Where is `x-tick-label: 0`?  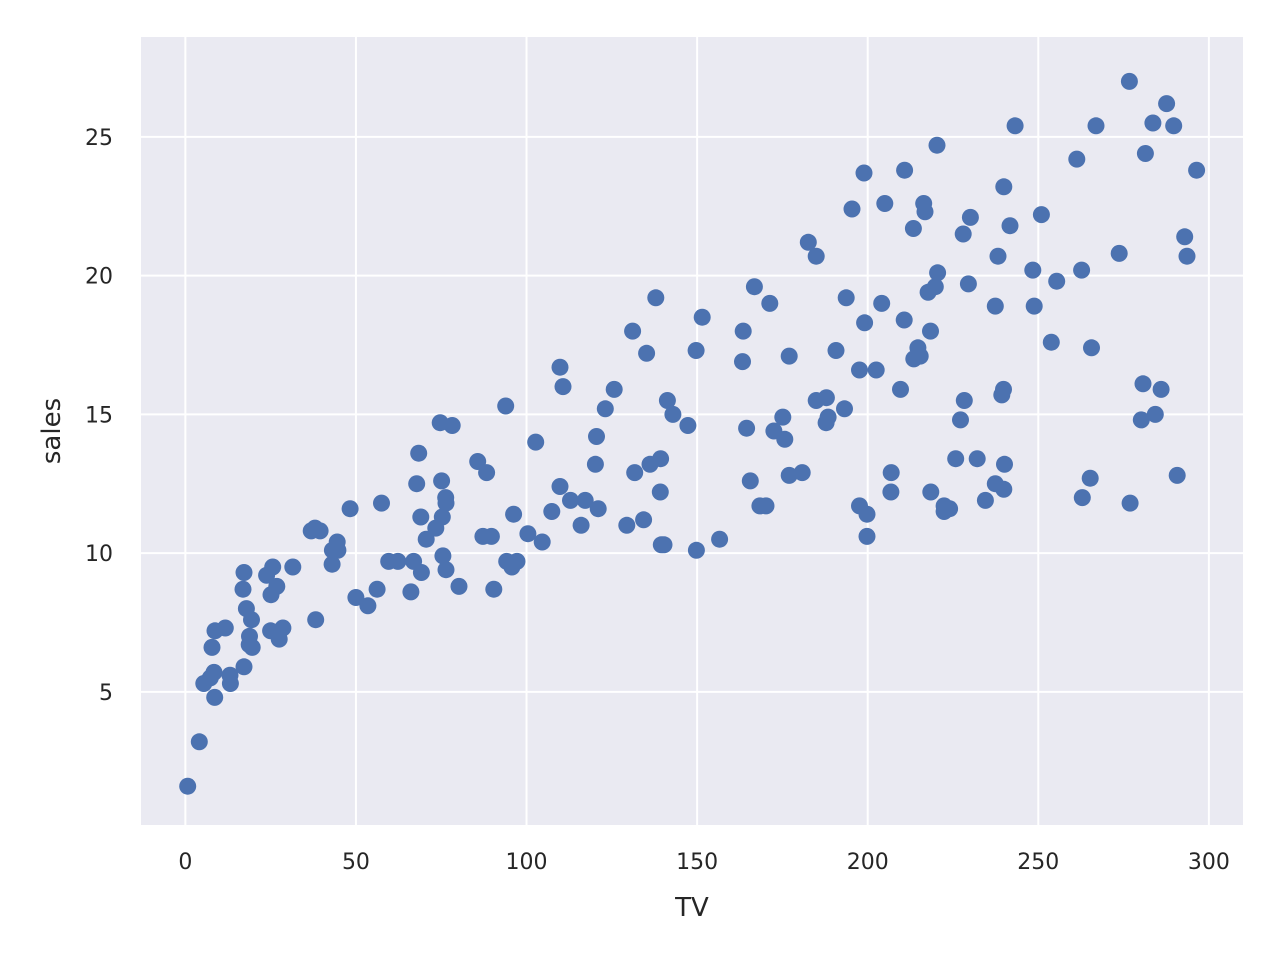 x-tick-label: 0 is located at coordinates (185, 862).